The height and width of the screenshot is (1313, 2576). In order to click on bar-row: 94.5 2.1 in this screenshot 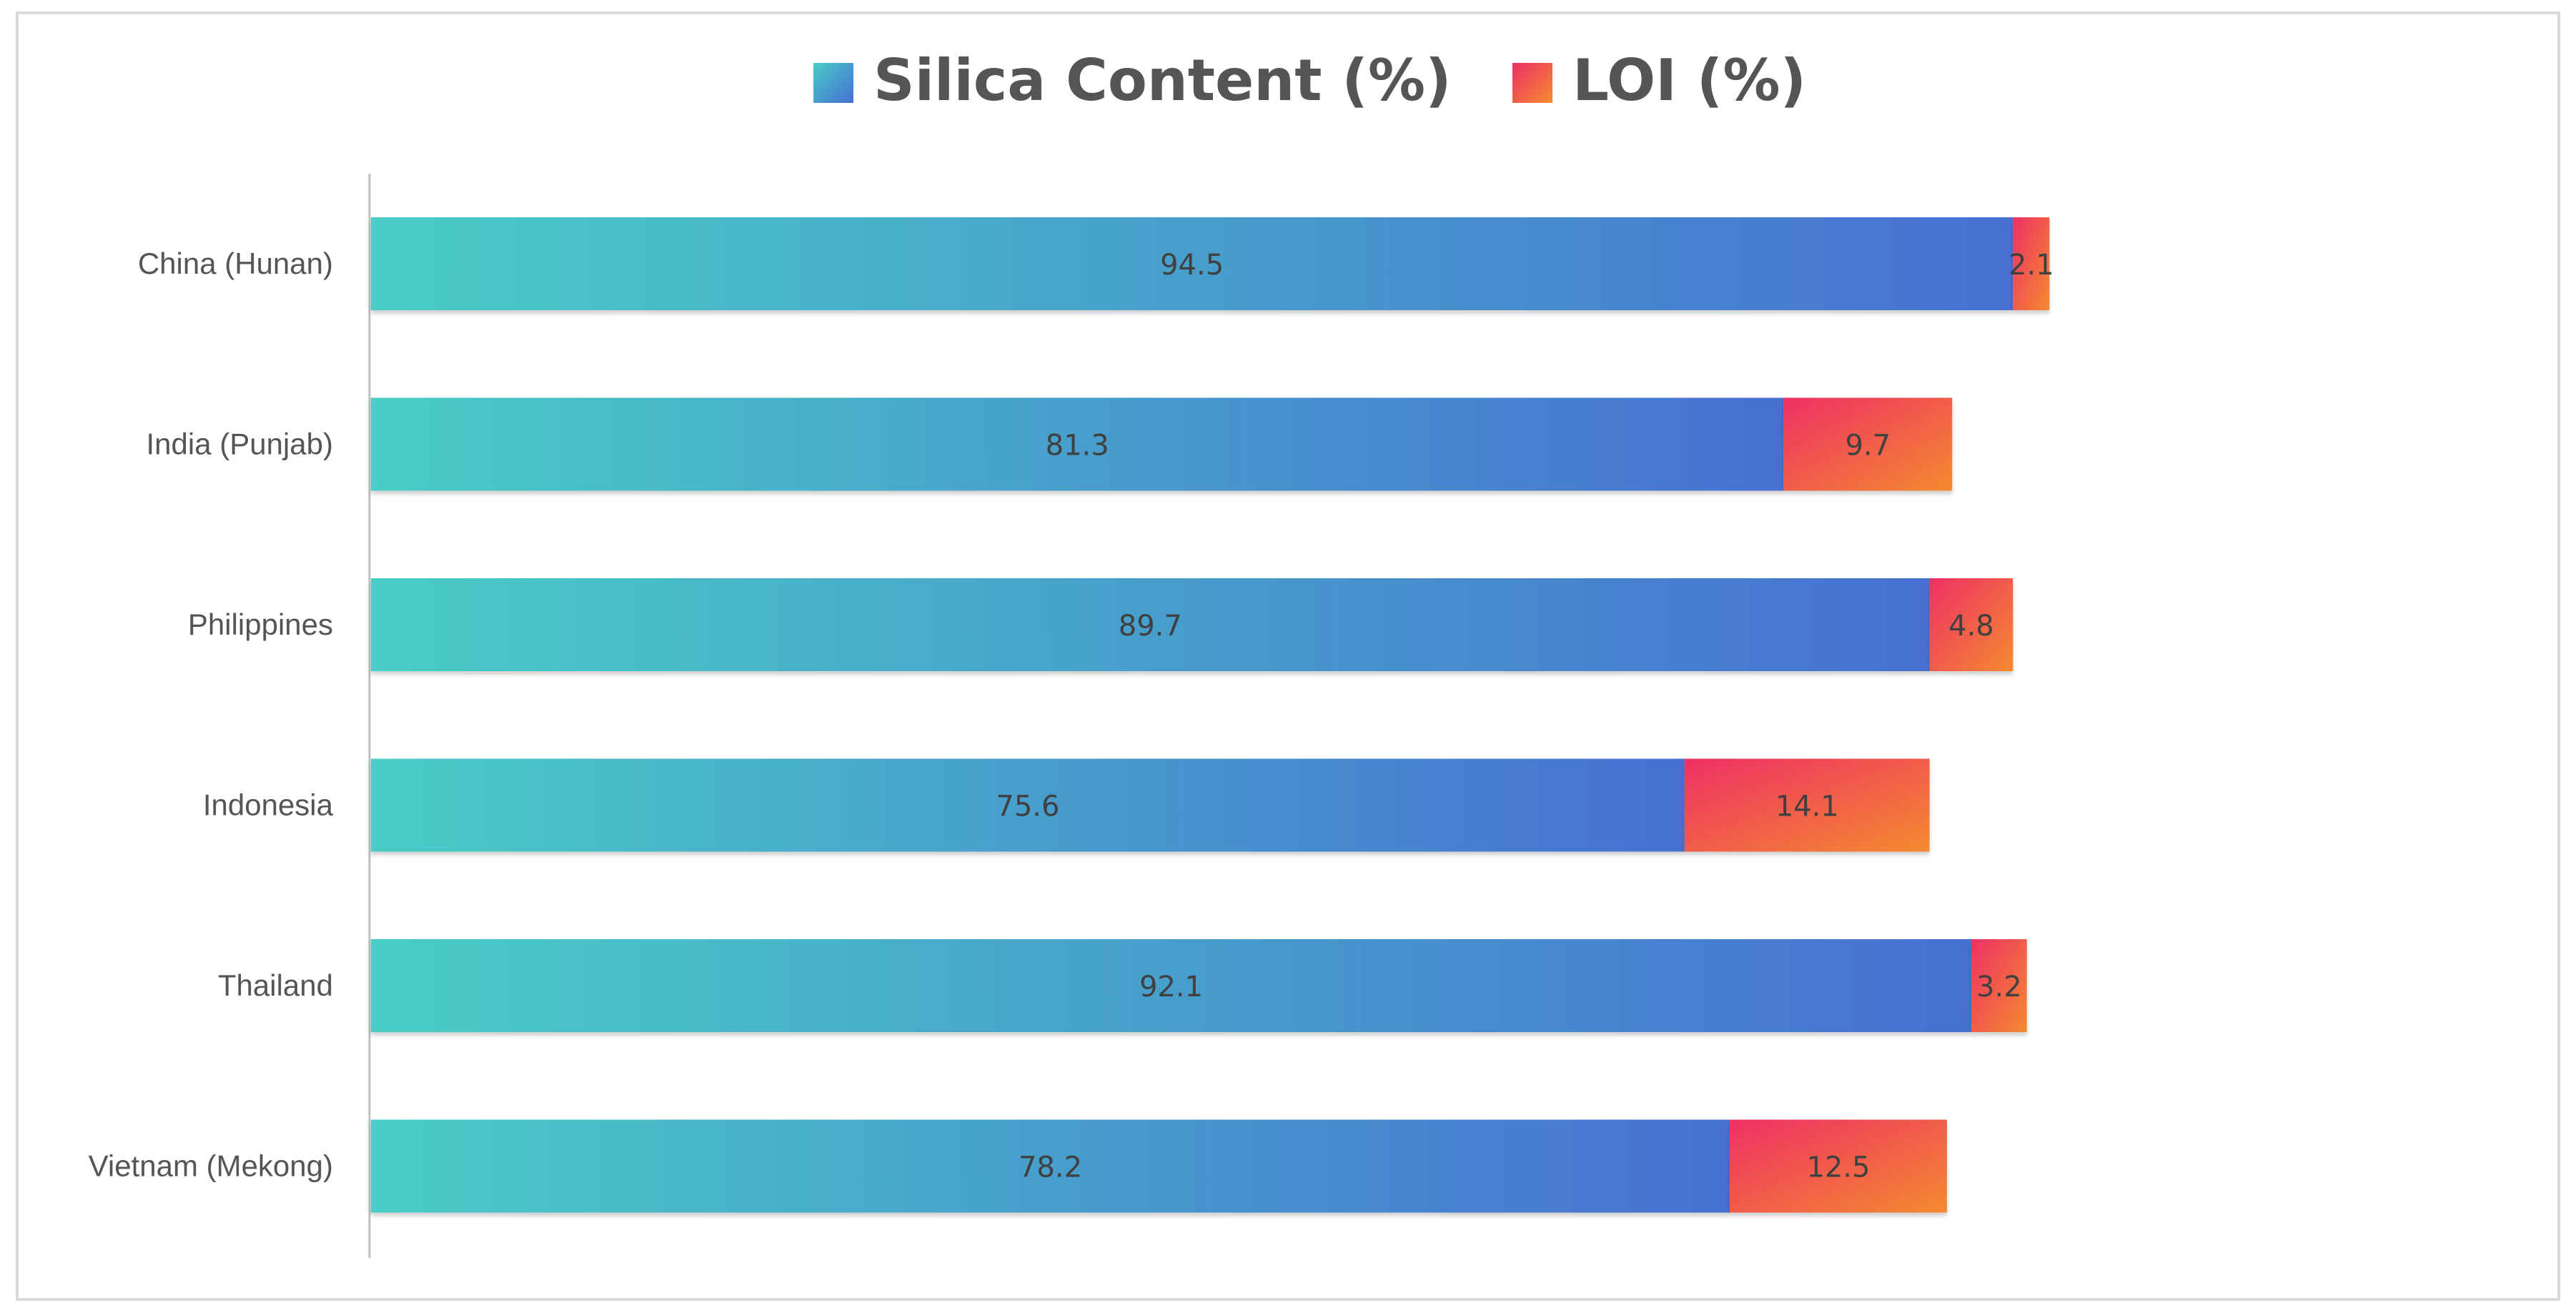, I will do `click(1213, 263)`.